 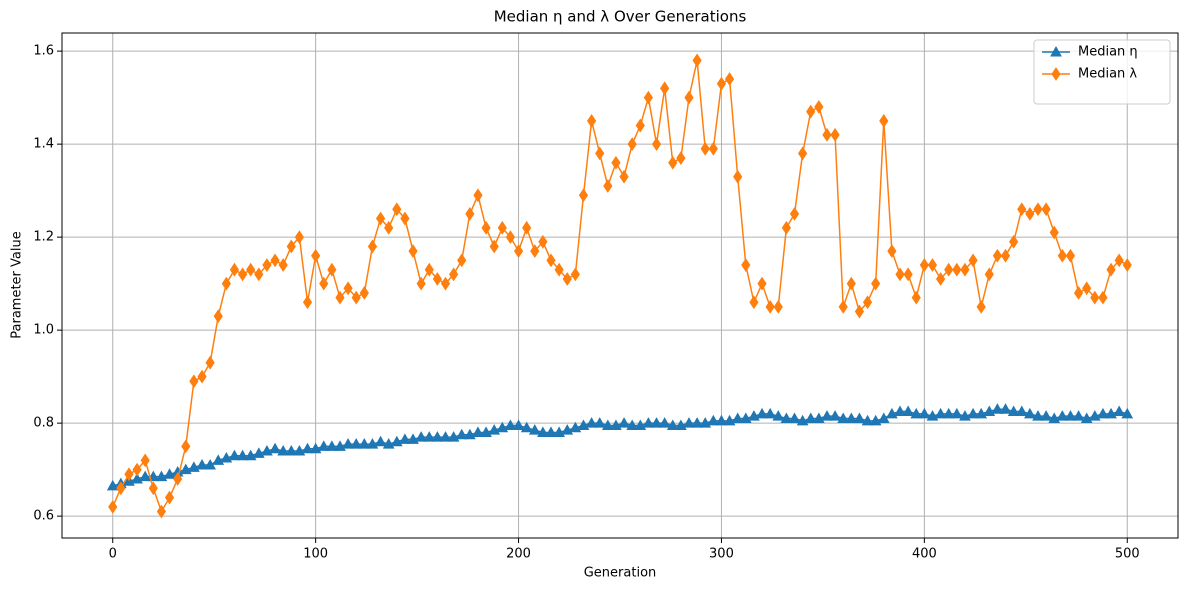 I want to click on x-tick-label: 0, so click(x=113, y=554).